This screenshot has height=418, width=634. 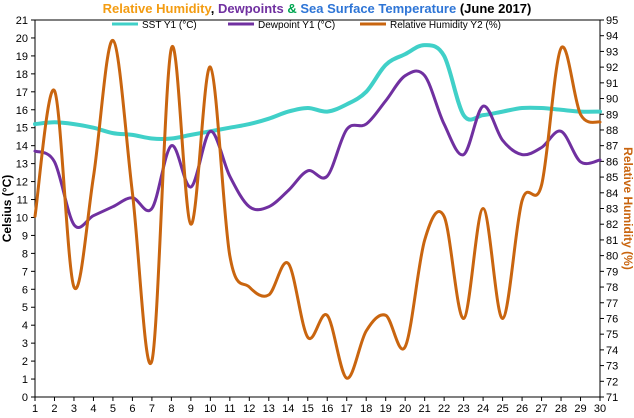 I want to click on y1-tick-label: 17, so click(x=22, y=93).